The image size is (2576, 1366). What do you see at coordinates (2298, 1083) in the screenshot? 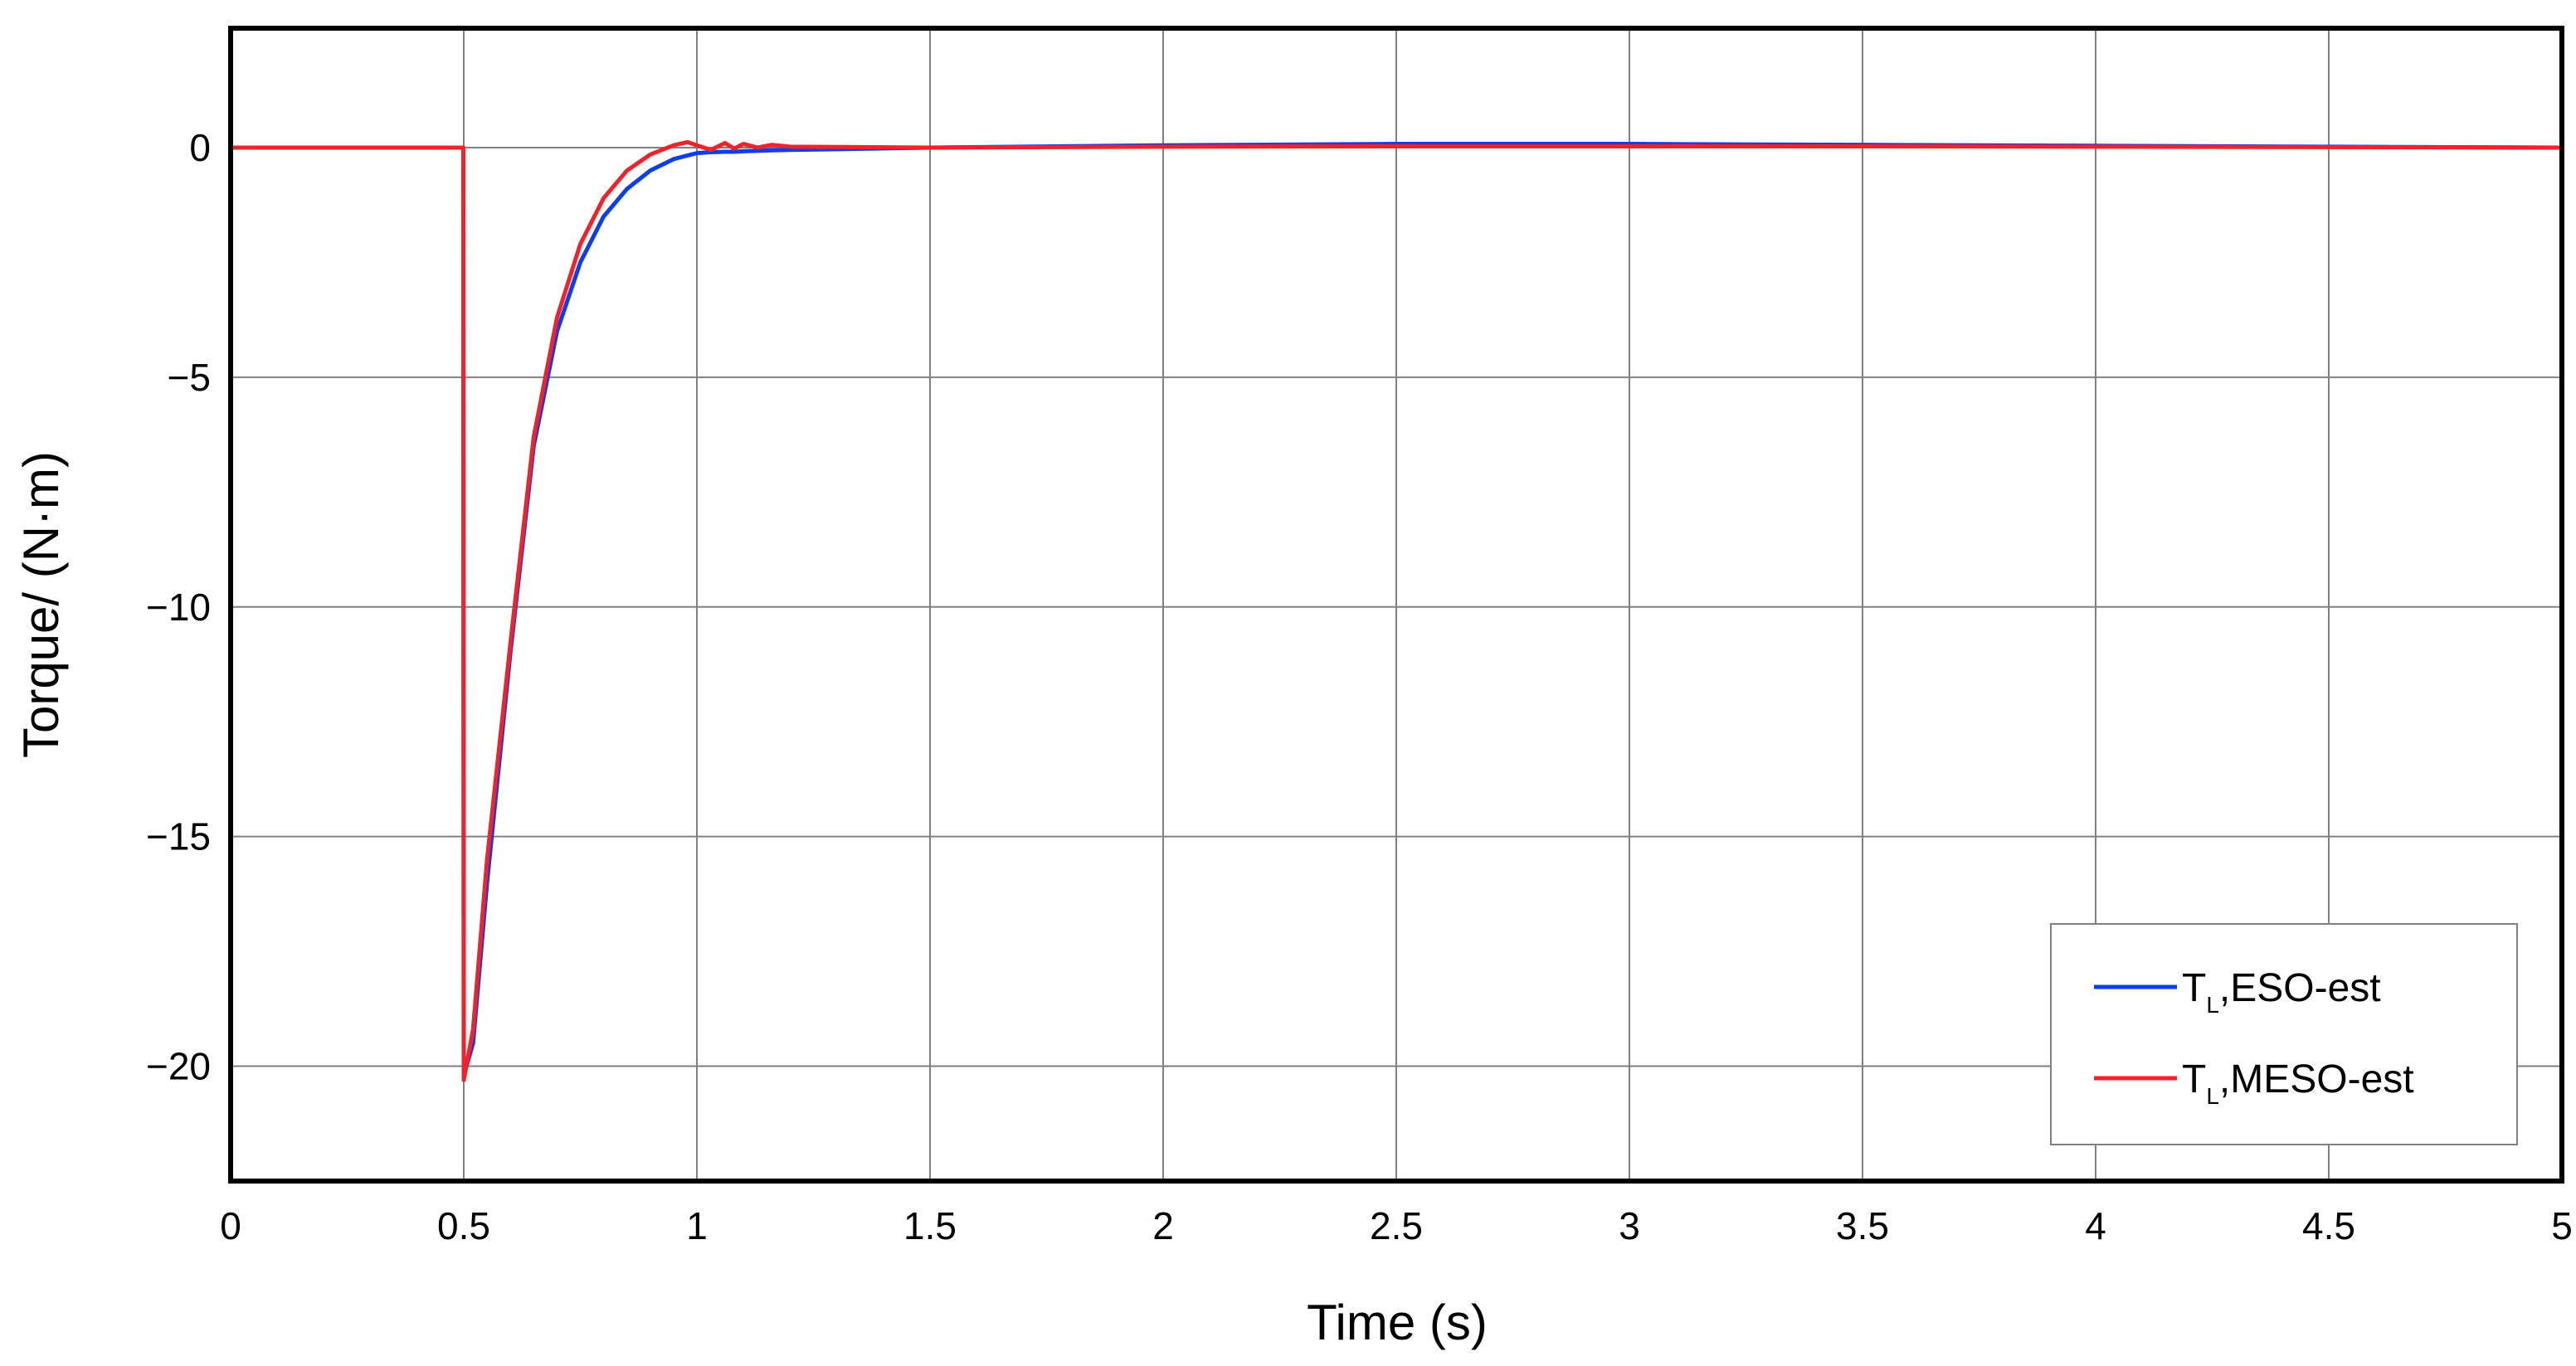
I see `legend-label: TL,MESO-est` at bounding box center [2298, 1083].